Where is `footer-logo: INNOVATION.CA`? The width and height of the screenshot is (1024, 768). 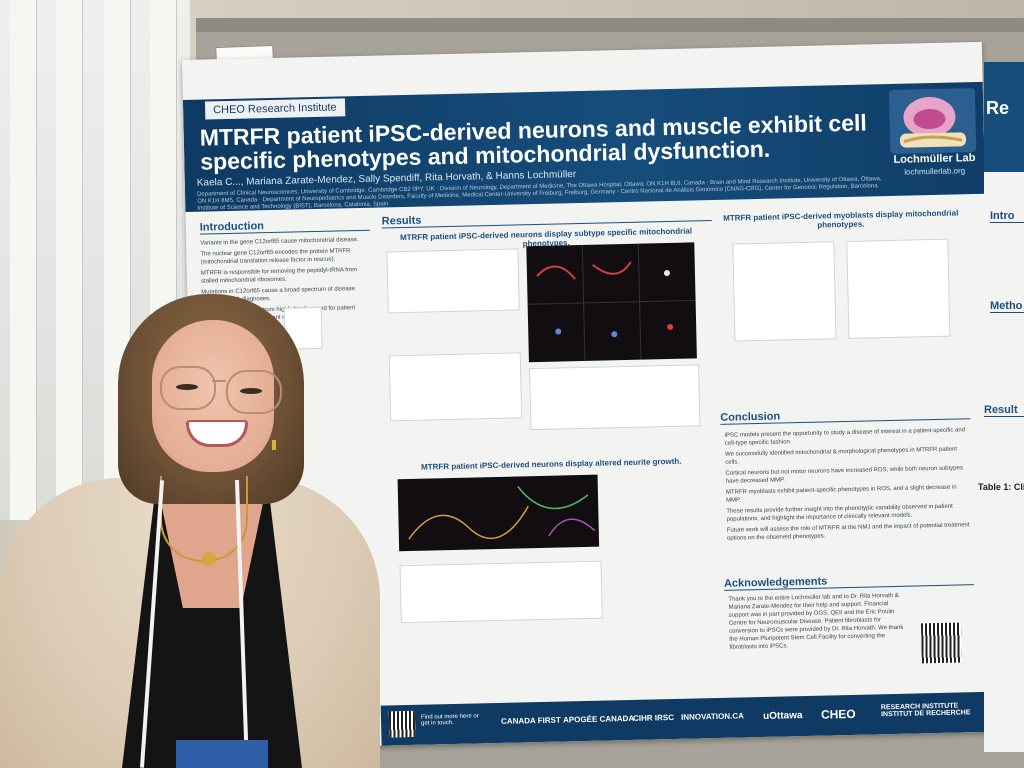 footer-logo: INNOVATION.CA is located at coordinates (712, 716).